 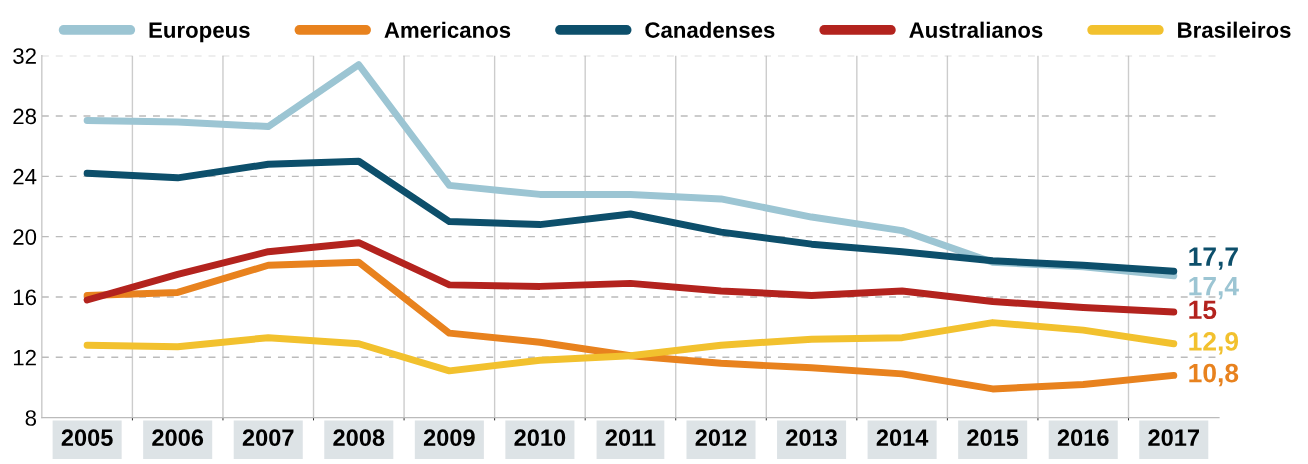 What do you see at coordinates (199, 32) in the screenshot?
I see `legend-label: Europeus` at bounding box center [199, 32].